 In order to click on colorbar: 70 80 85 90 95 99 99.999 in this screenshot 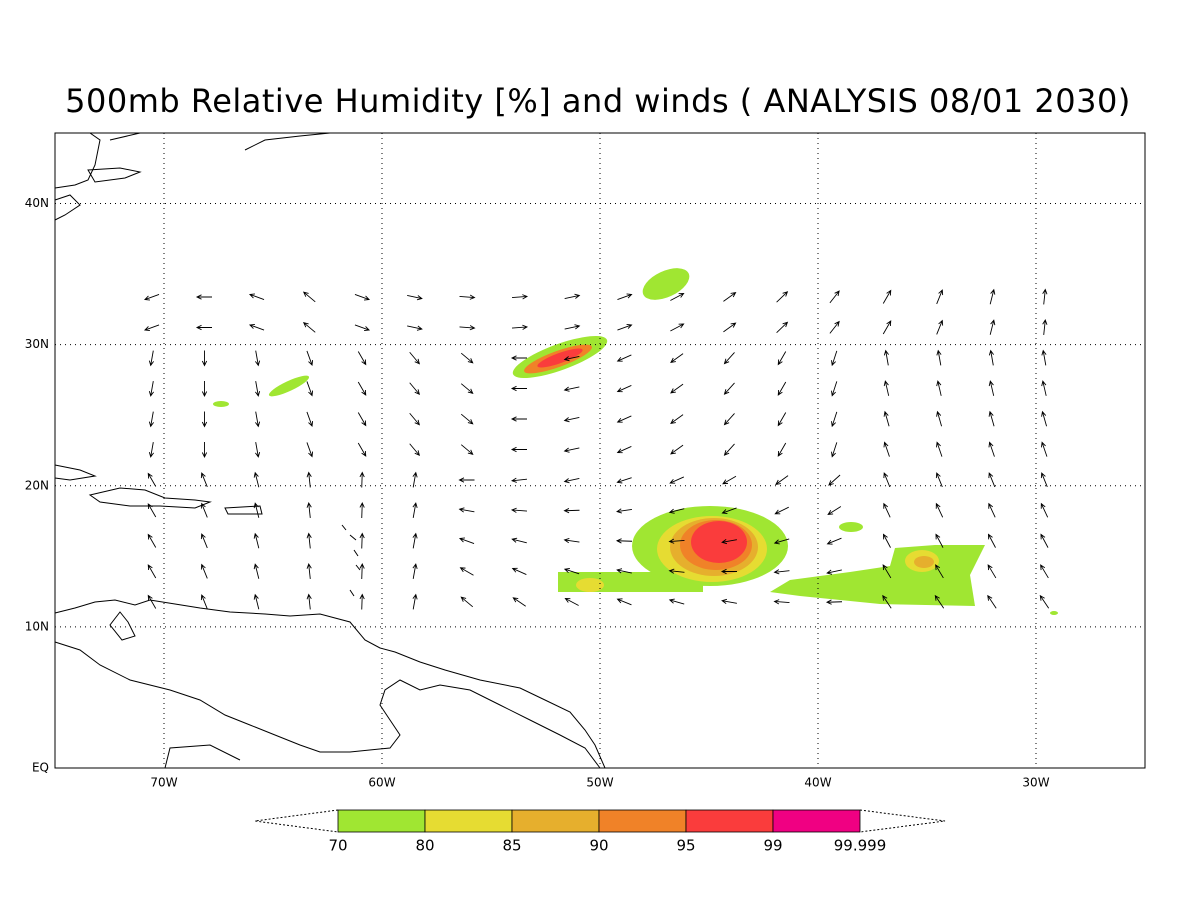, I will do `click(600, 832)`.